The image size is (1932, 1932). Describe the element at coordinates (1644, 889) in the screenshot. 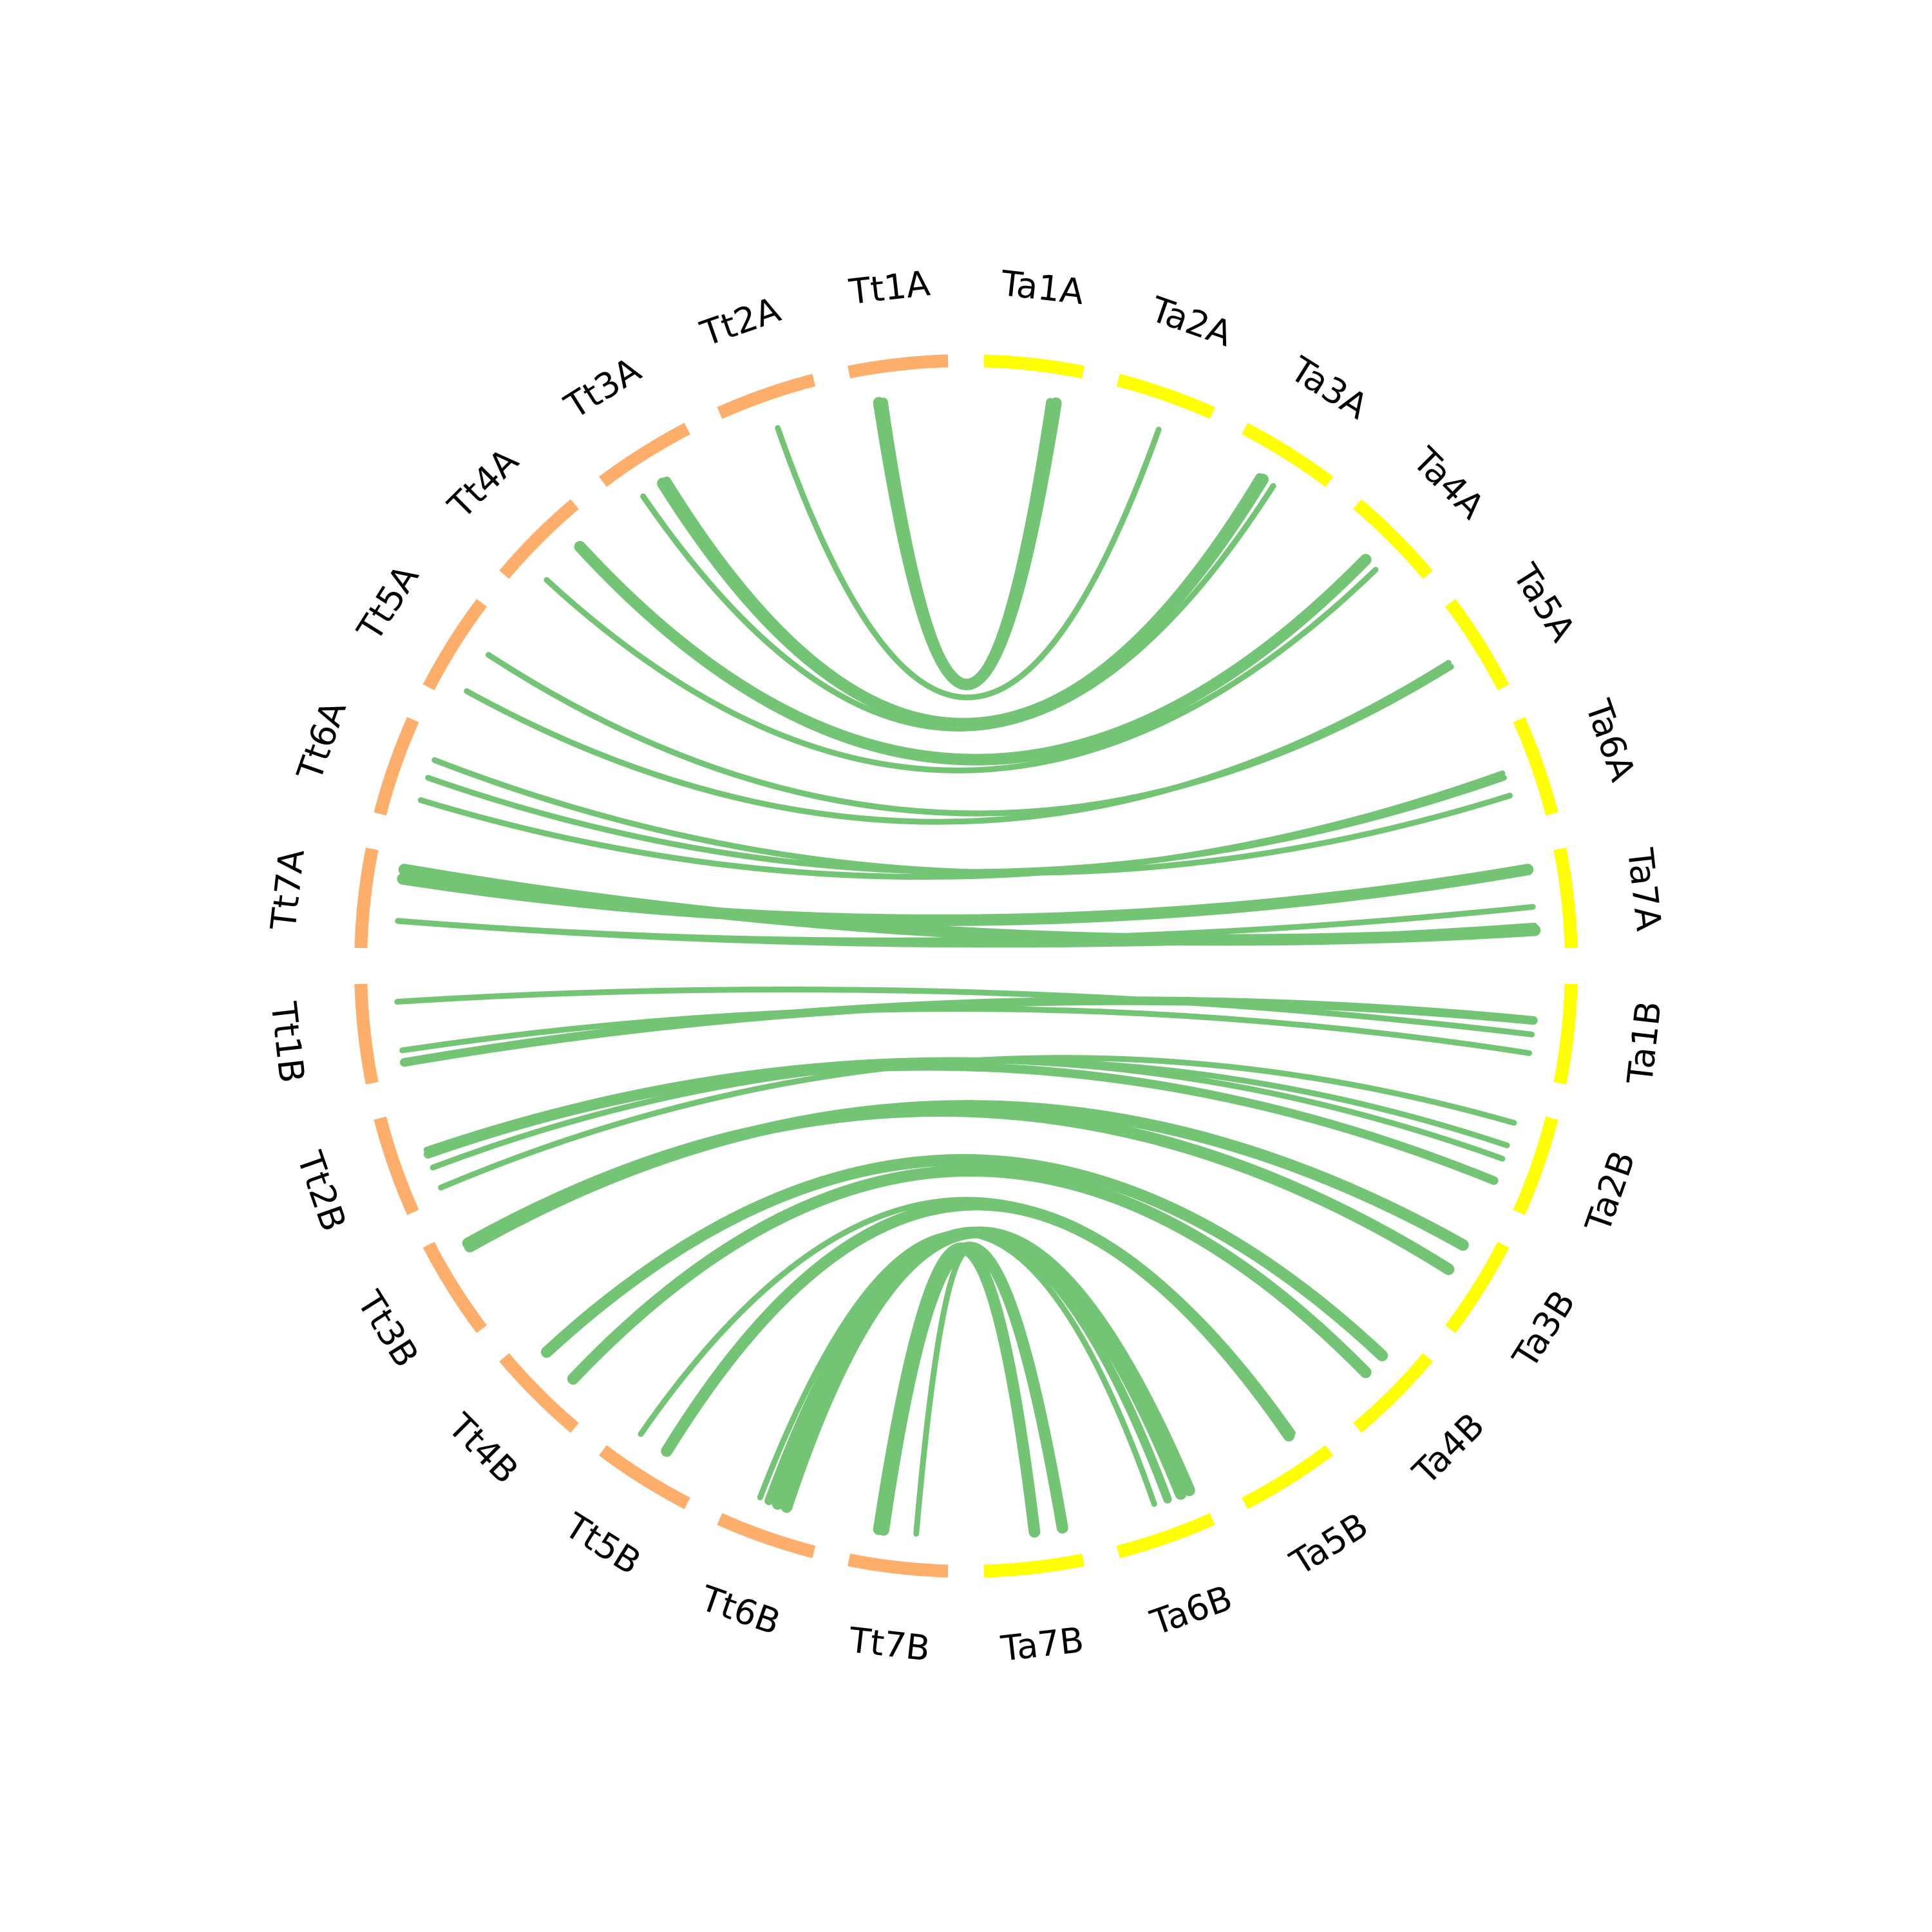

I see `label-ta7a: Ta7A` at that location.